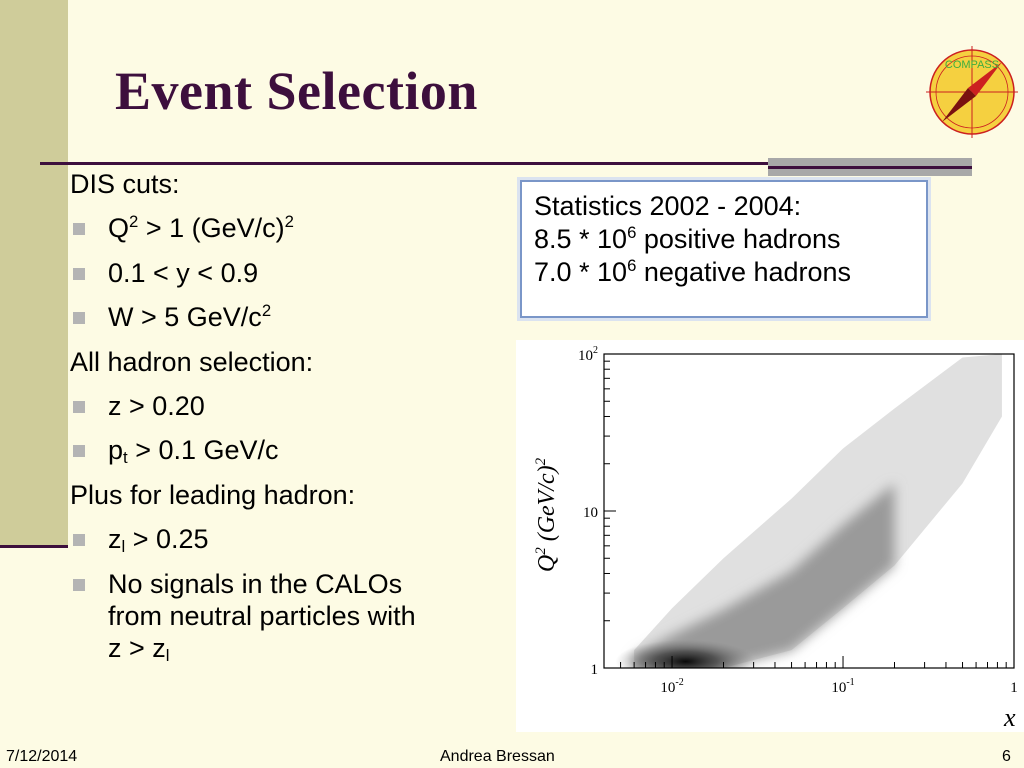  What do you see at coordinates (842, 686) in the screenshot?
I see `x-tick-label: 10⁻¹` at bounding box center [842, 686].